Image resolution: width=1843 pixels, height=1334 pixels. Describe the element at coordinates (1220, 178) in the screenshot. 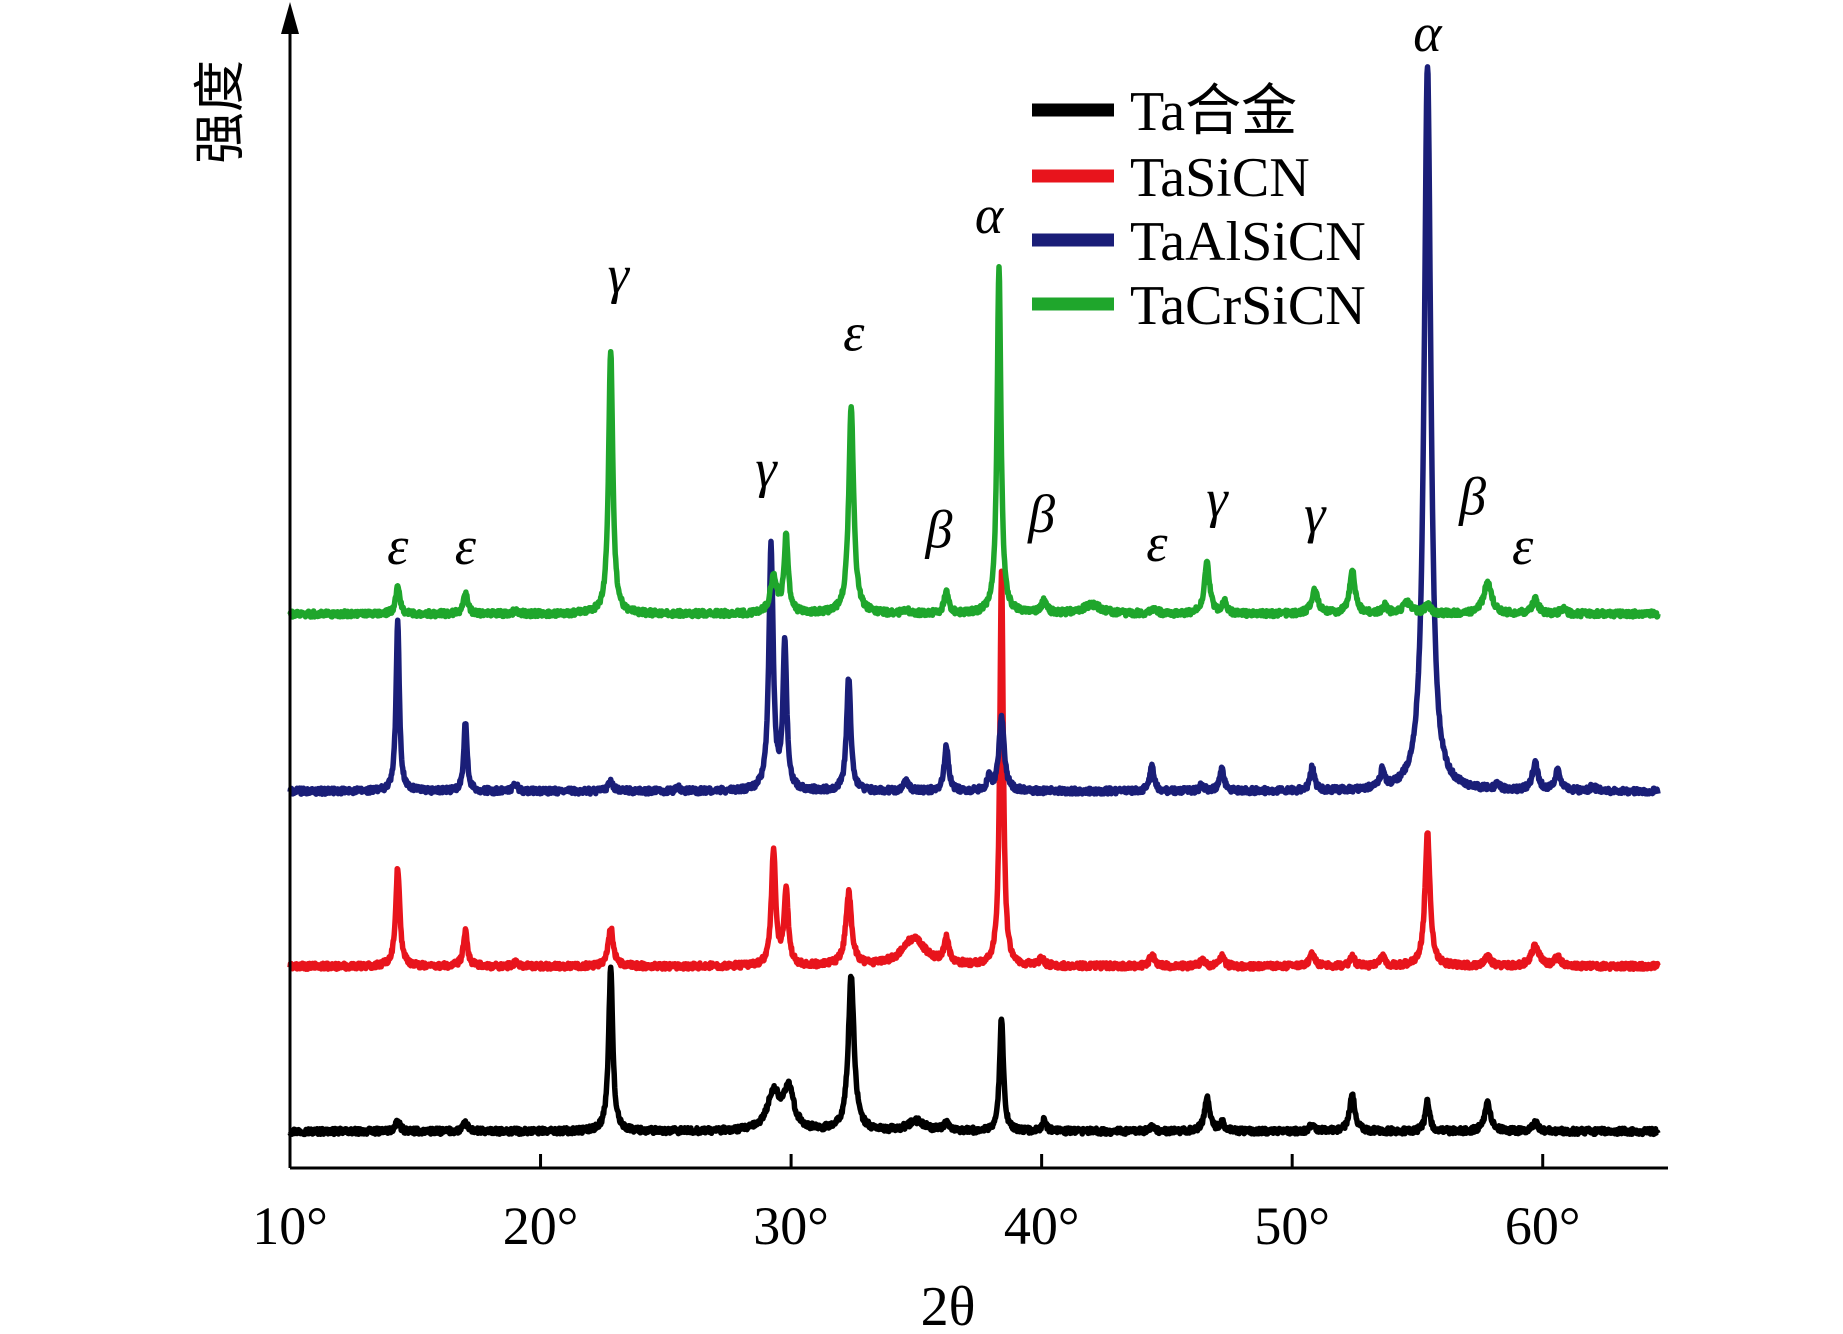

I see `legend-label-tasicn: TaSiCN` at that location.